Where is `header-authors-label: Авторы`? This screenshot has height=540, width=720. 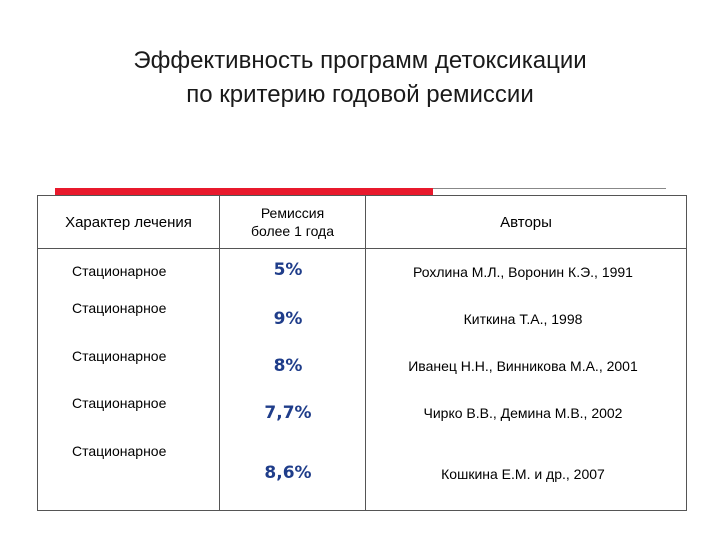
header-authors-label: Авторы is located at coordinates (526, 222).